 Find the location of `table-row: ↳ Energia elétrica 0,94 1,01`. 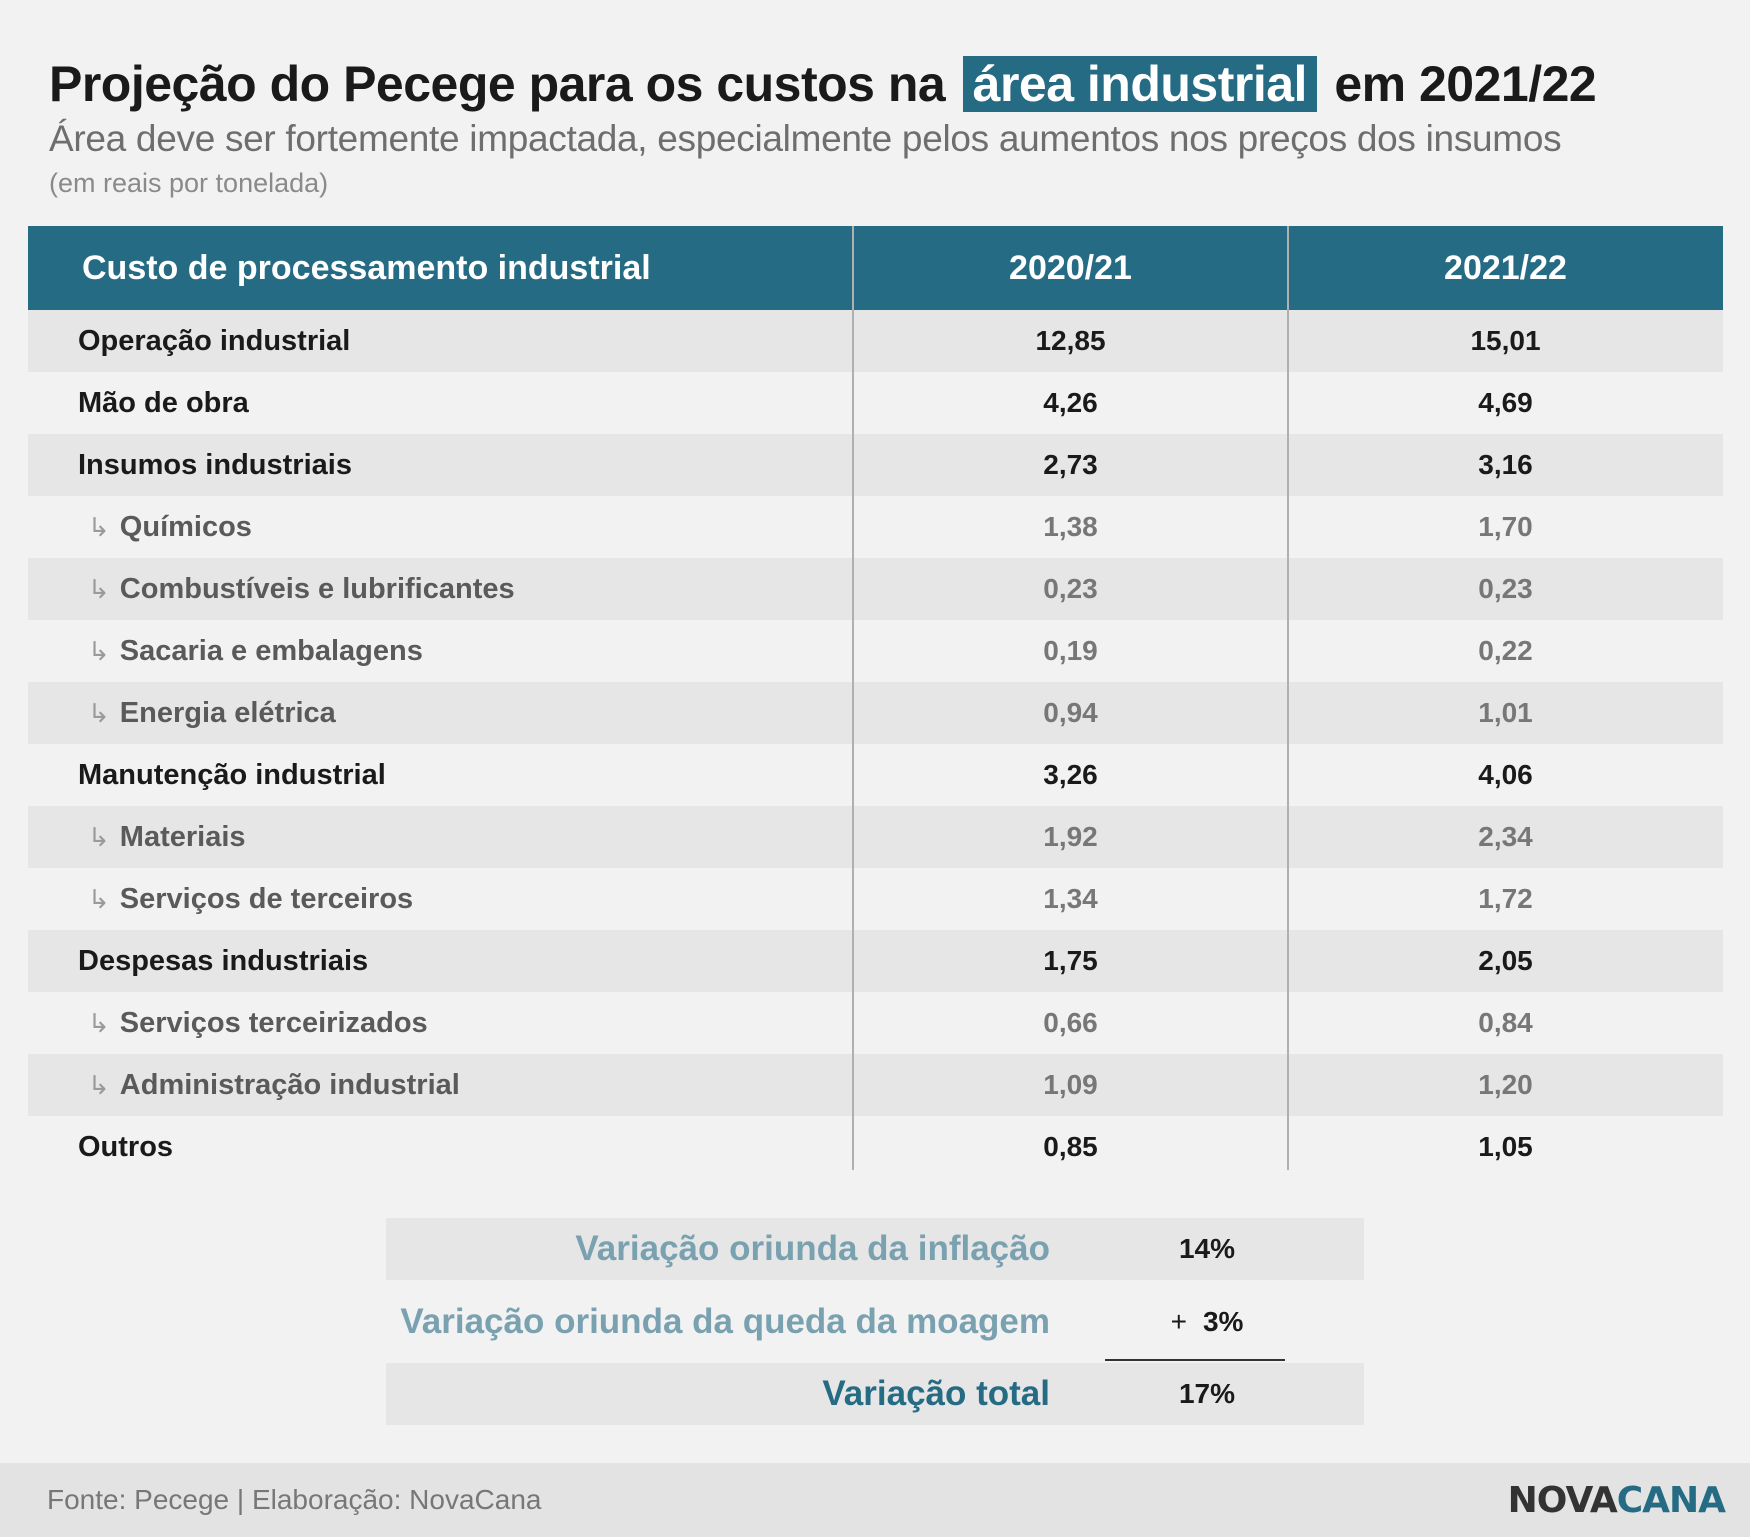

table-row: ↳ Energia elétrica 0,94 1,01 is located at coordinates (875, 713).